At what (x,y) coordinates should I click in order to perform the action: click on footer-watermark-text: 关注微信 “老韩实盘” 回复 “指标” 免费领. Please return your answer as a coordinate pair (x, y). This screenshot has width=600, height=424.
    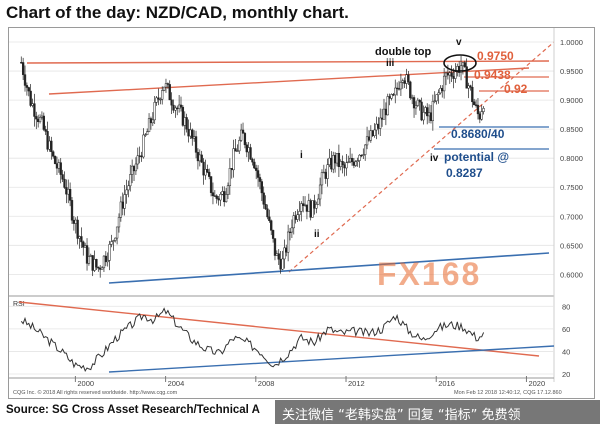
    Looking at the image, I should click on (401, 415).